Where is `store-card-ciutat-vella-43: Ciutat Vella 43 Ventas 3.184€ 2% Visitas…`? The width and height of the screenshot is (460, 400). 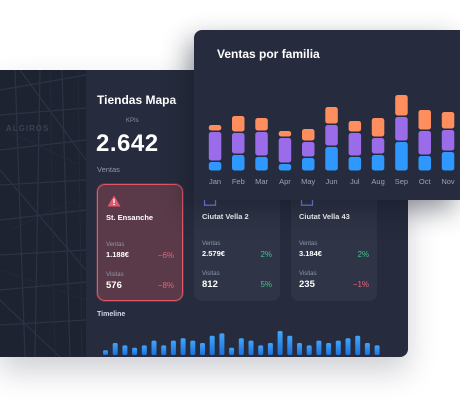 store-card-ciutat-vella-43: Ciutat Vella 43 Ventas 3.184€ 2% Visitas… is located at coordinates (334, 242).